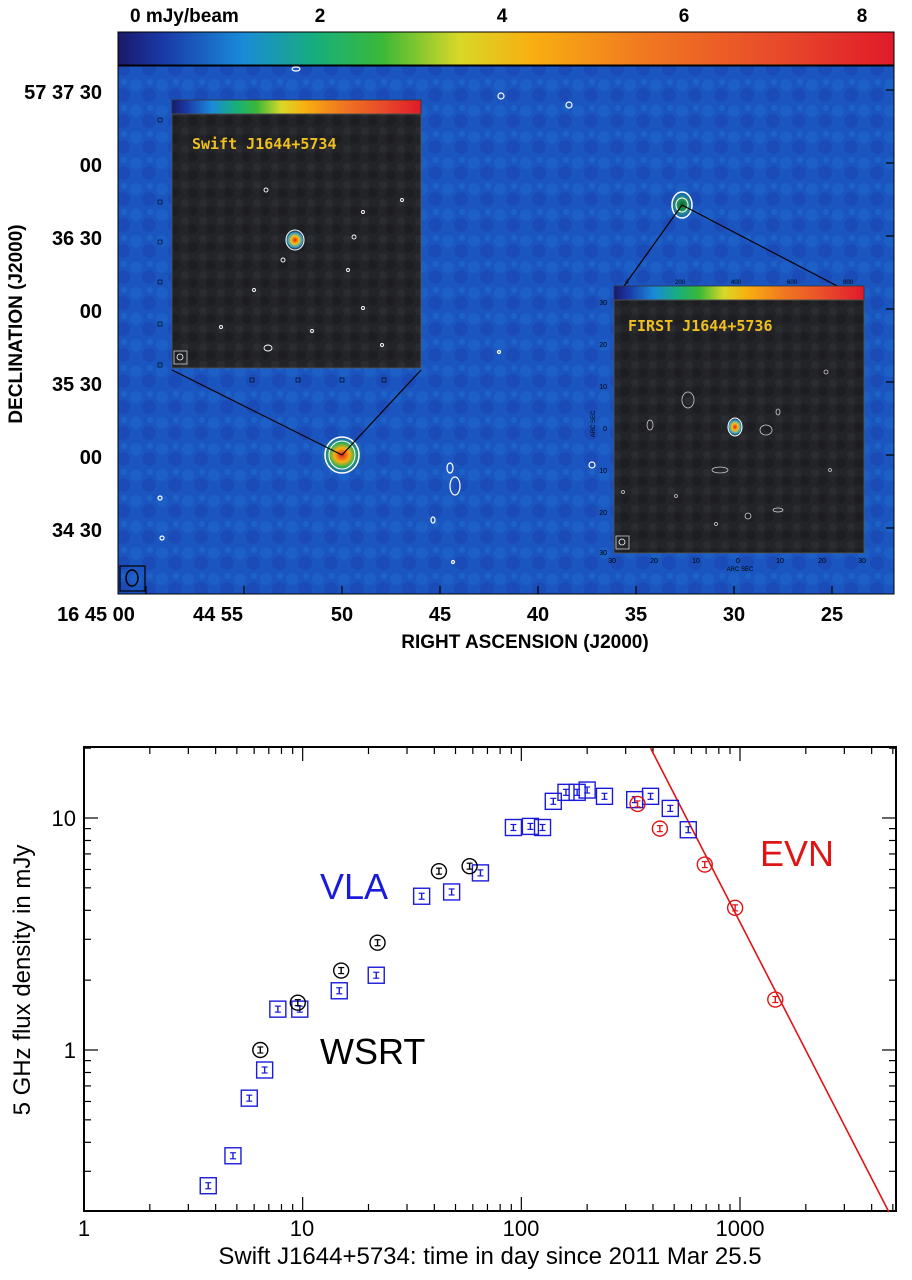  Describe the element at coordinates (506, 48) in the screenshot. I see `colorbar` at that location.